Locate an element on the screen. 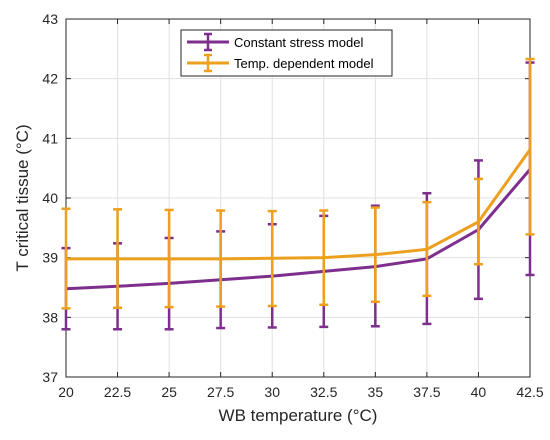 The height and width of the screenshot is (440, 550). x-tick-label: 37.5 is located at coordinates (426, 392).